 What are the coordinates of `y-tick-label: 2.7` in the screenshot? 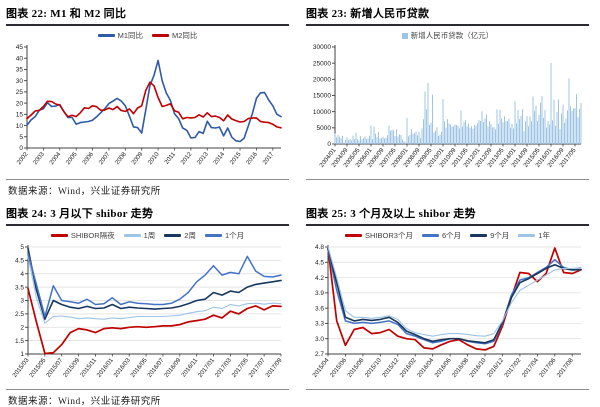 It's located at (319, 354).